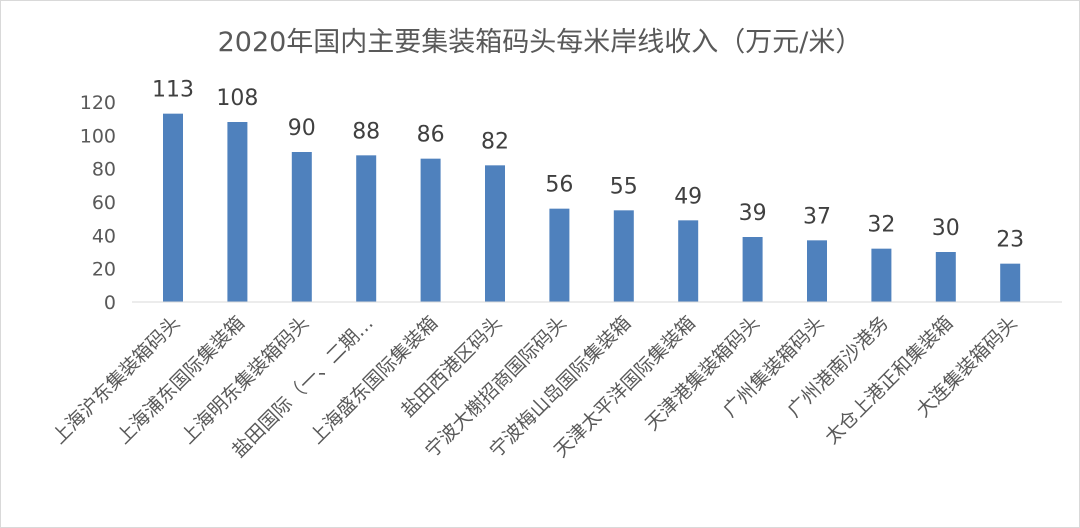  Describe the element at coordinates (104, 236) in the screenshot. I see `y-tick-label: 40` at that location.